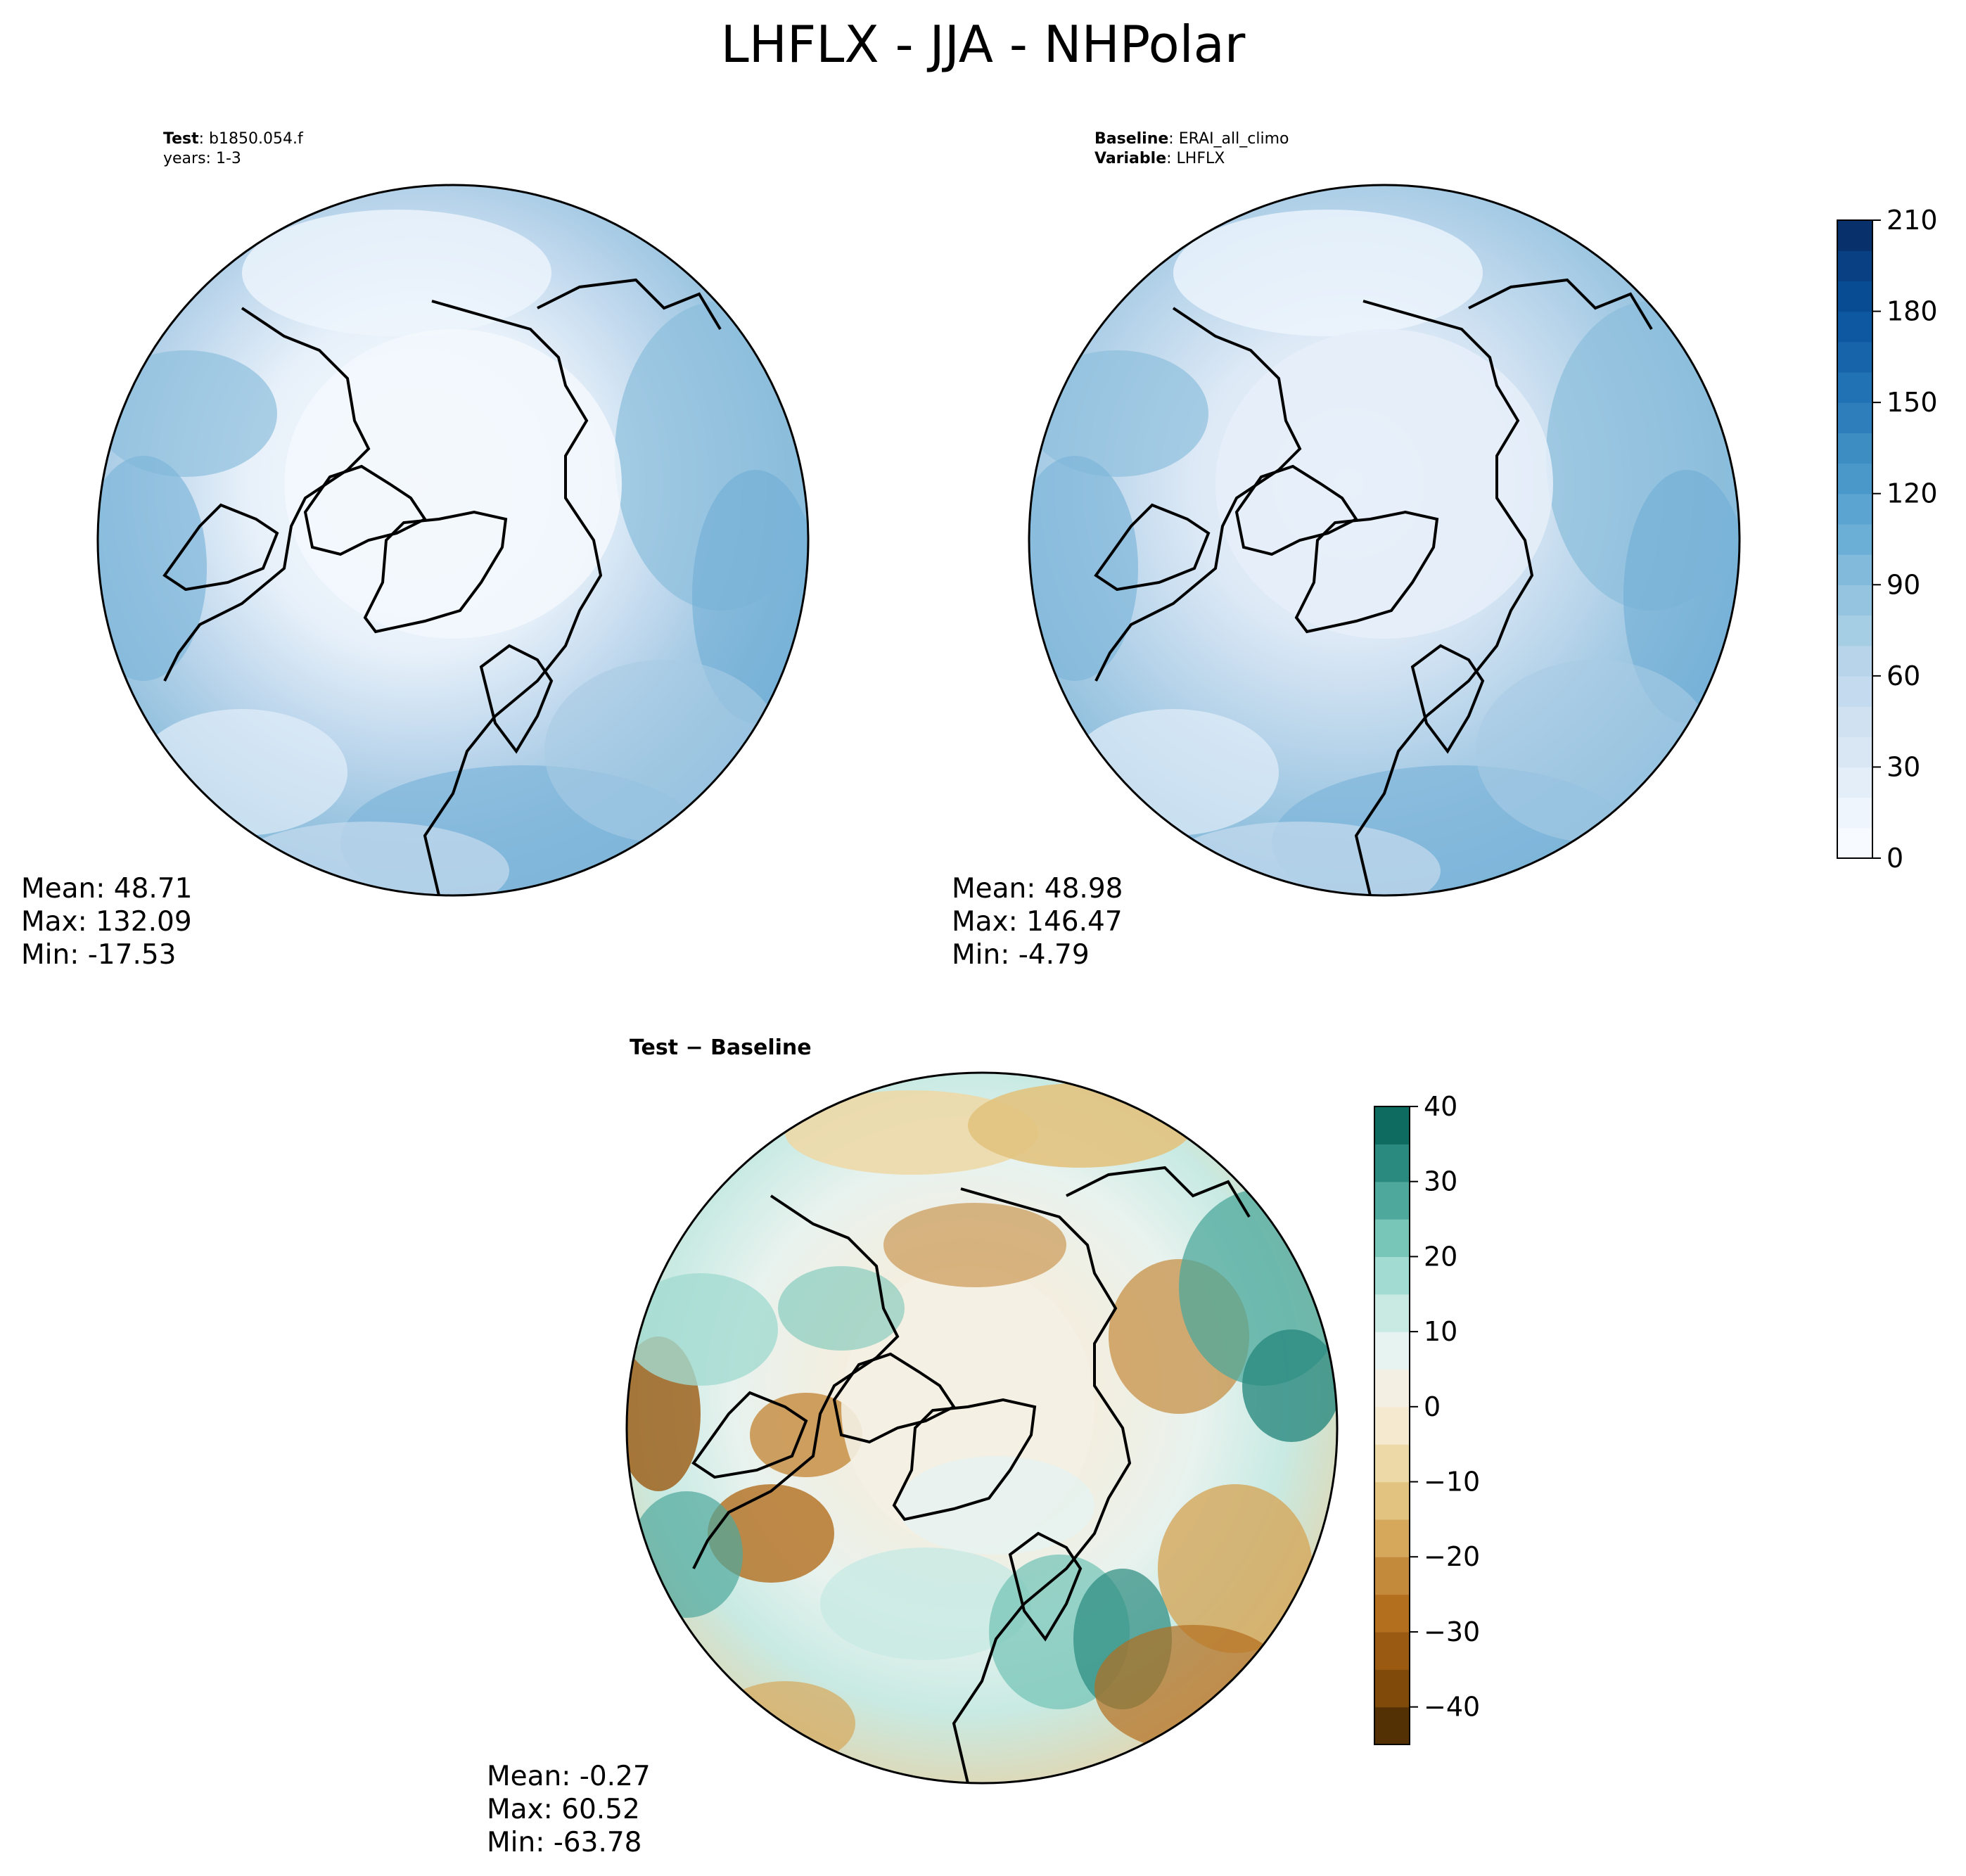  I want to click on diff-max: Max: 60.52, so click(563, 1809).